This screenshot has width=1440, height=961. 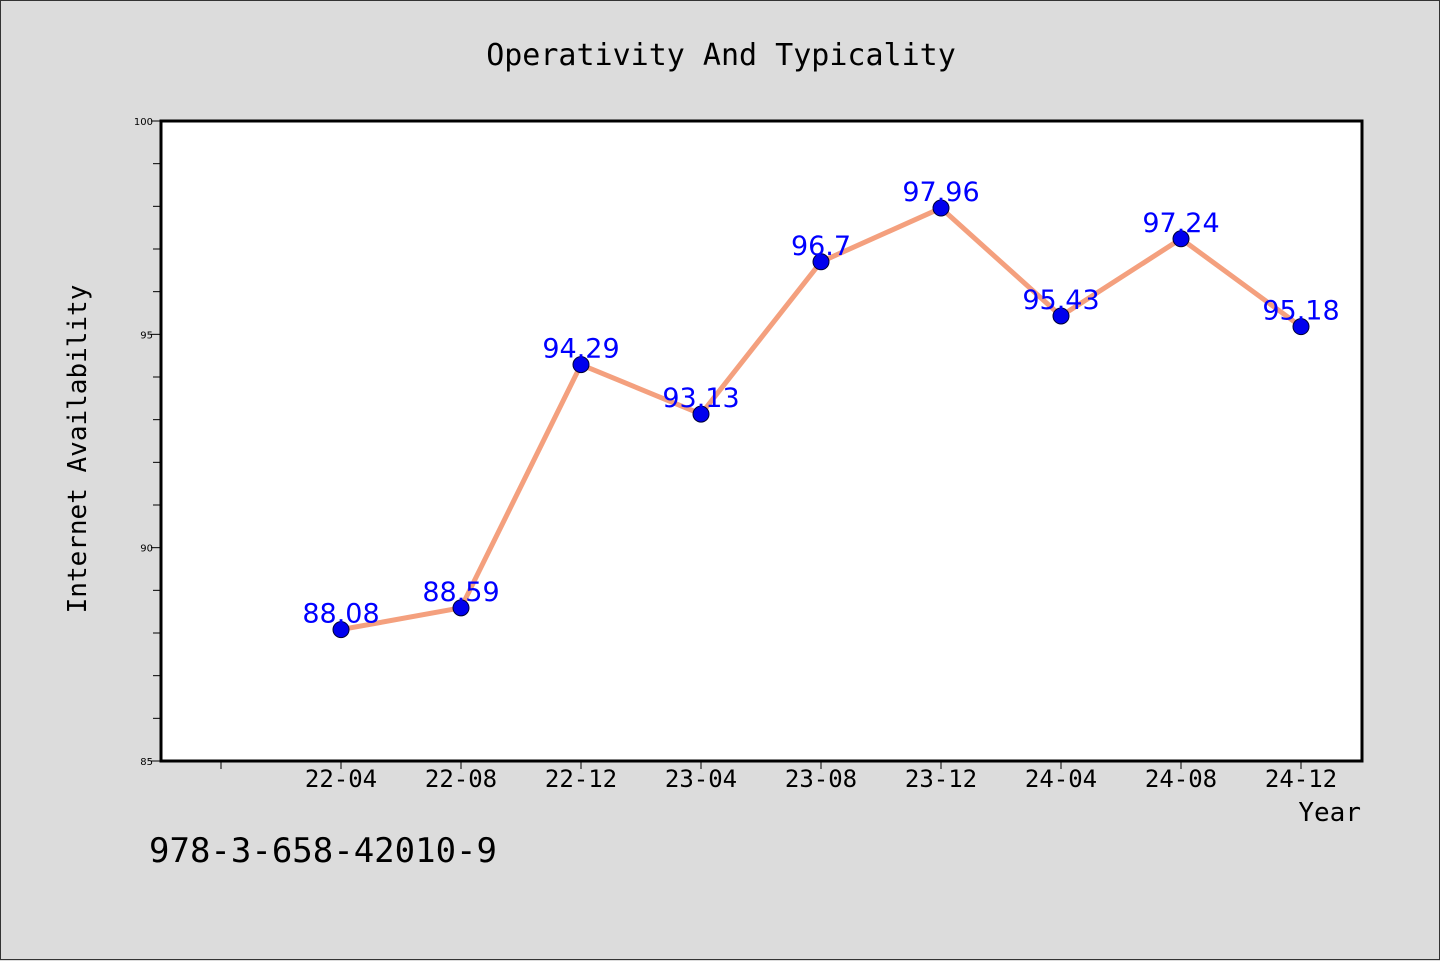 I want to click on y-tick-label: 100, so click(x=143, y=122).